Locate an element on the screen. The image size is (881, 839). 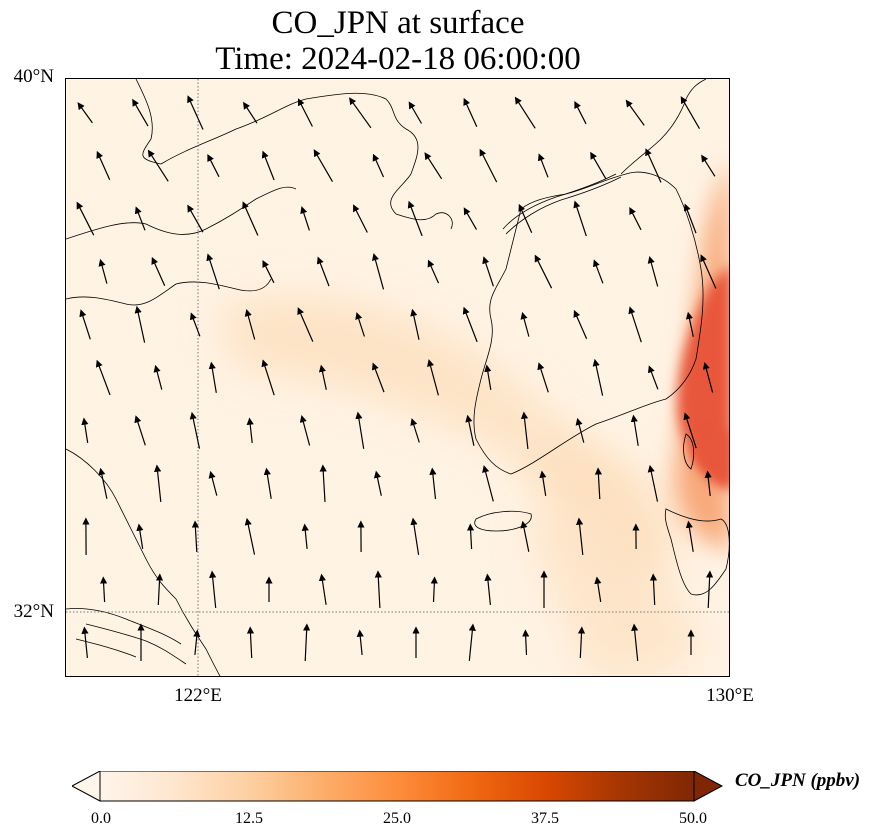
korea-north-coast is located at coordinates (663, 127).